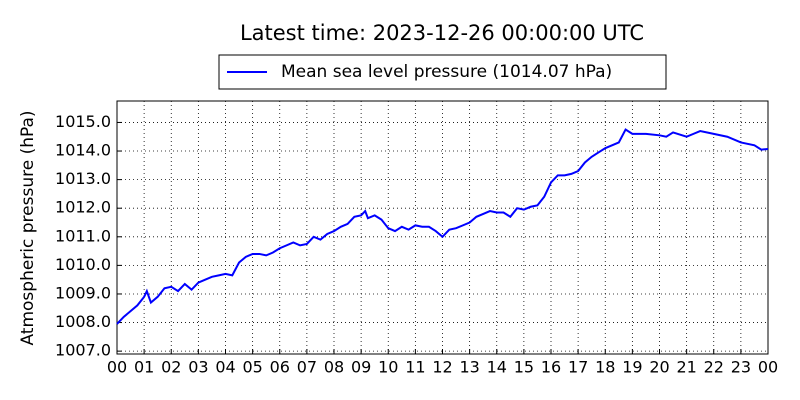 The height and width of the screenshot is (400, 800). I want to click on x-tick-label: 09, so click(361, 367).